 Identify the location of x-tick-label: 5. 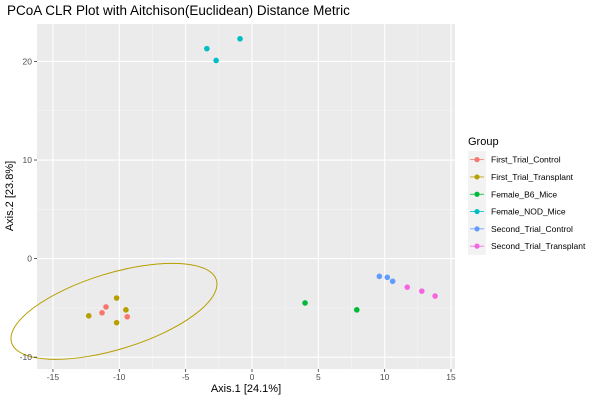
(318, 377).